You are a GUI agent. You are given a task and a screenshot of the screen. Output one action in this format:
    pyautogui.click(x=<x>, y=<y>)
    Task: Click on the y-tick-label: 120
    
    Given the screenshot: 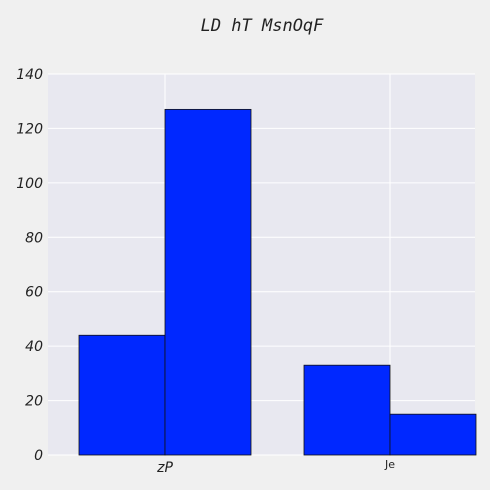 What is the action you would take?
    pyautogui.click(x=29, y=129)
    